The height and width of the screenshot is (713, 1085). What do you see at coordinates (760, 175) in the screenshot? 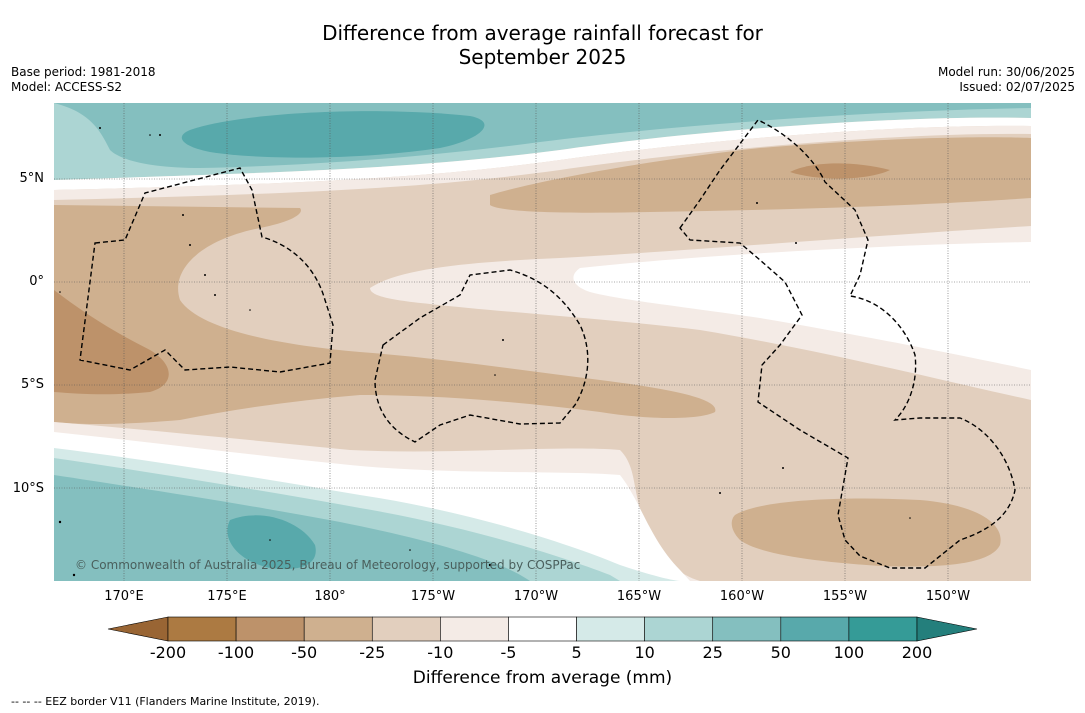
I see `north-dry-band` at bounding box center [760, 175].